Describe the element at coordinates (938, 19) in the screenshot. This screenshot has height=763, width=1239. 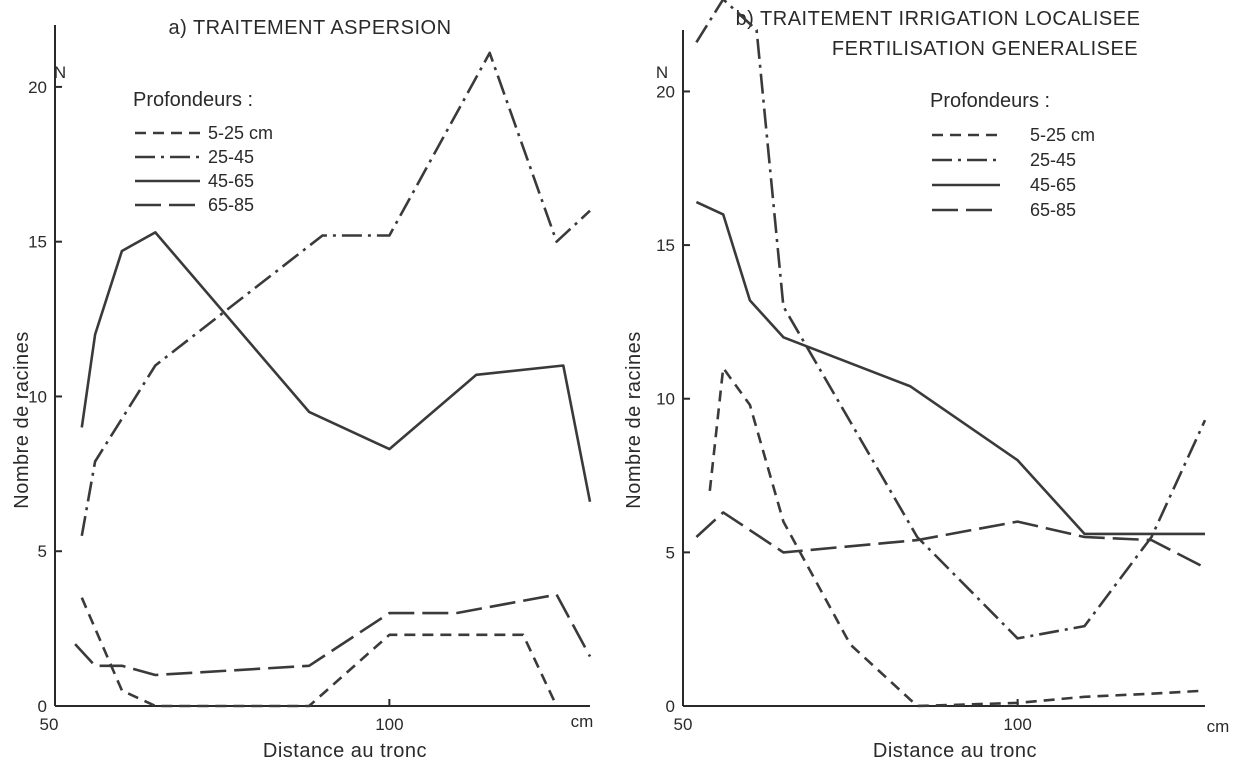
I see `chart-title: b) TRAITEMENT IRRIGATION LOCALISEE` at that location.